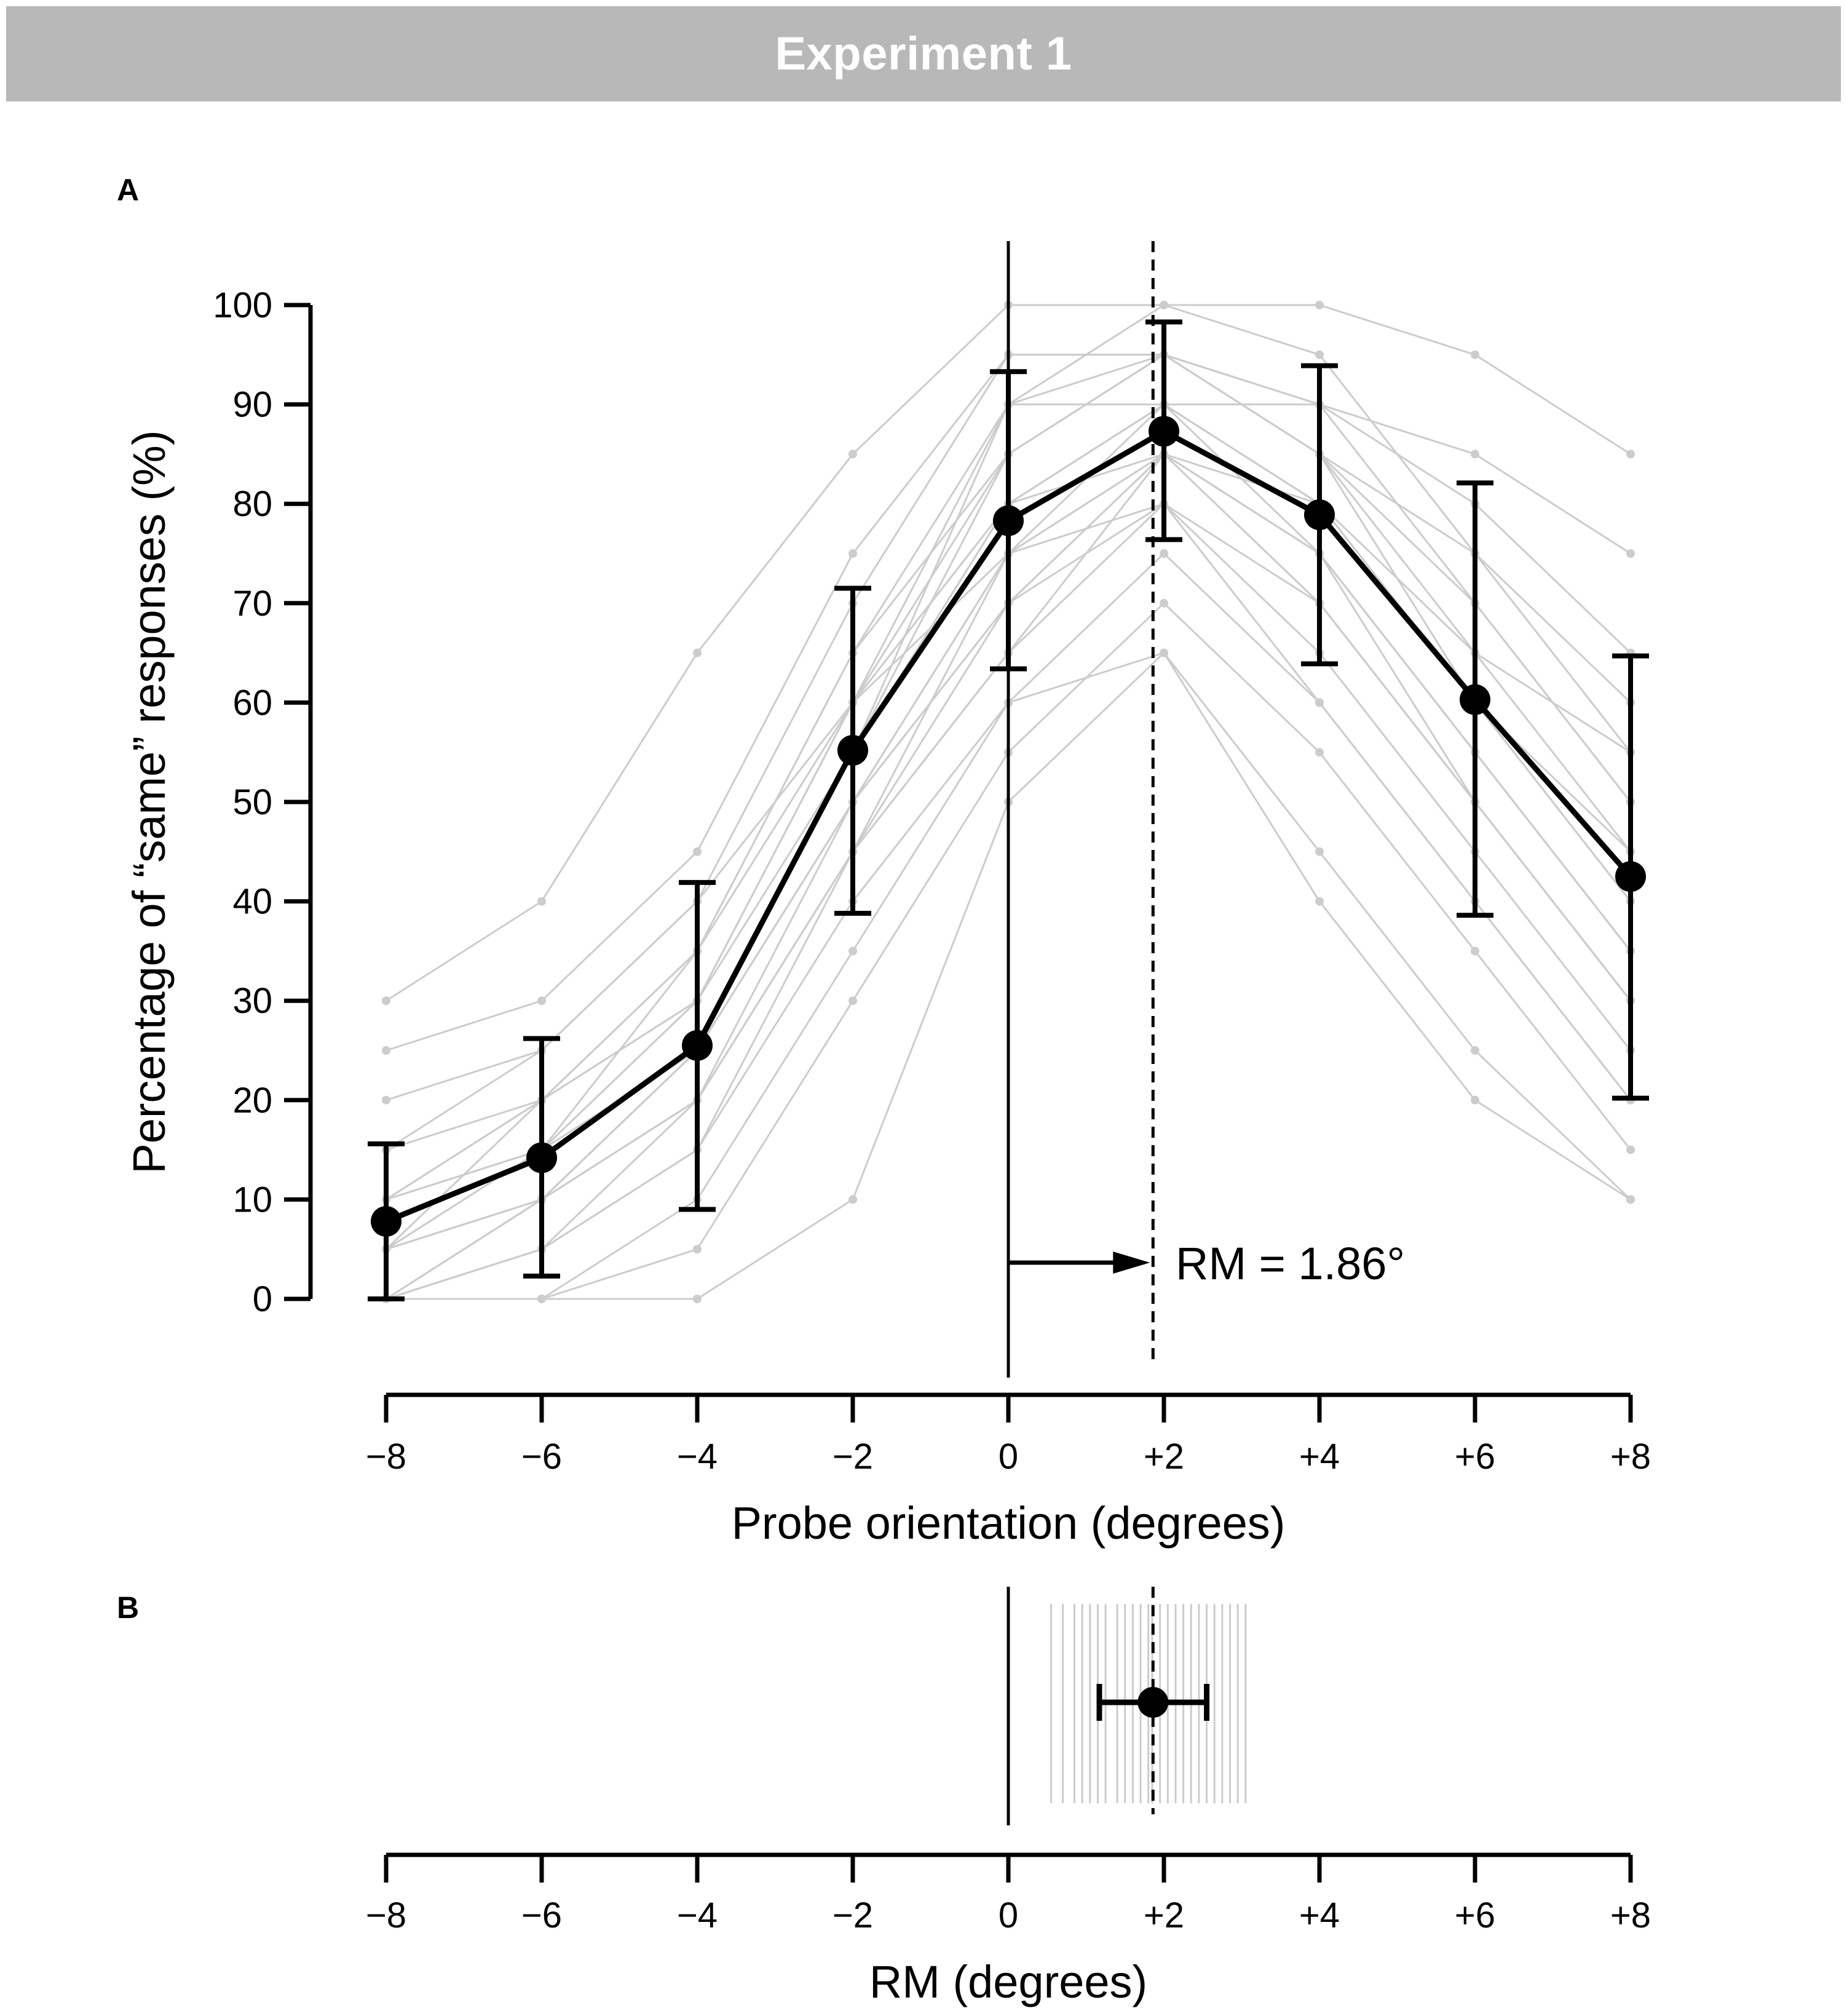 This screenshot has height=2016, width=1847. Describe the element at coordinates (1131, 1263) in the screenshot. I see `rm-arrow-head` at that location.